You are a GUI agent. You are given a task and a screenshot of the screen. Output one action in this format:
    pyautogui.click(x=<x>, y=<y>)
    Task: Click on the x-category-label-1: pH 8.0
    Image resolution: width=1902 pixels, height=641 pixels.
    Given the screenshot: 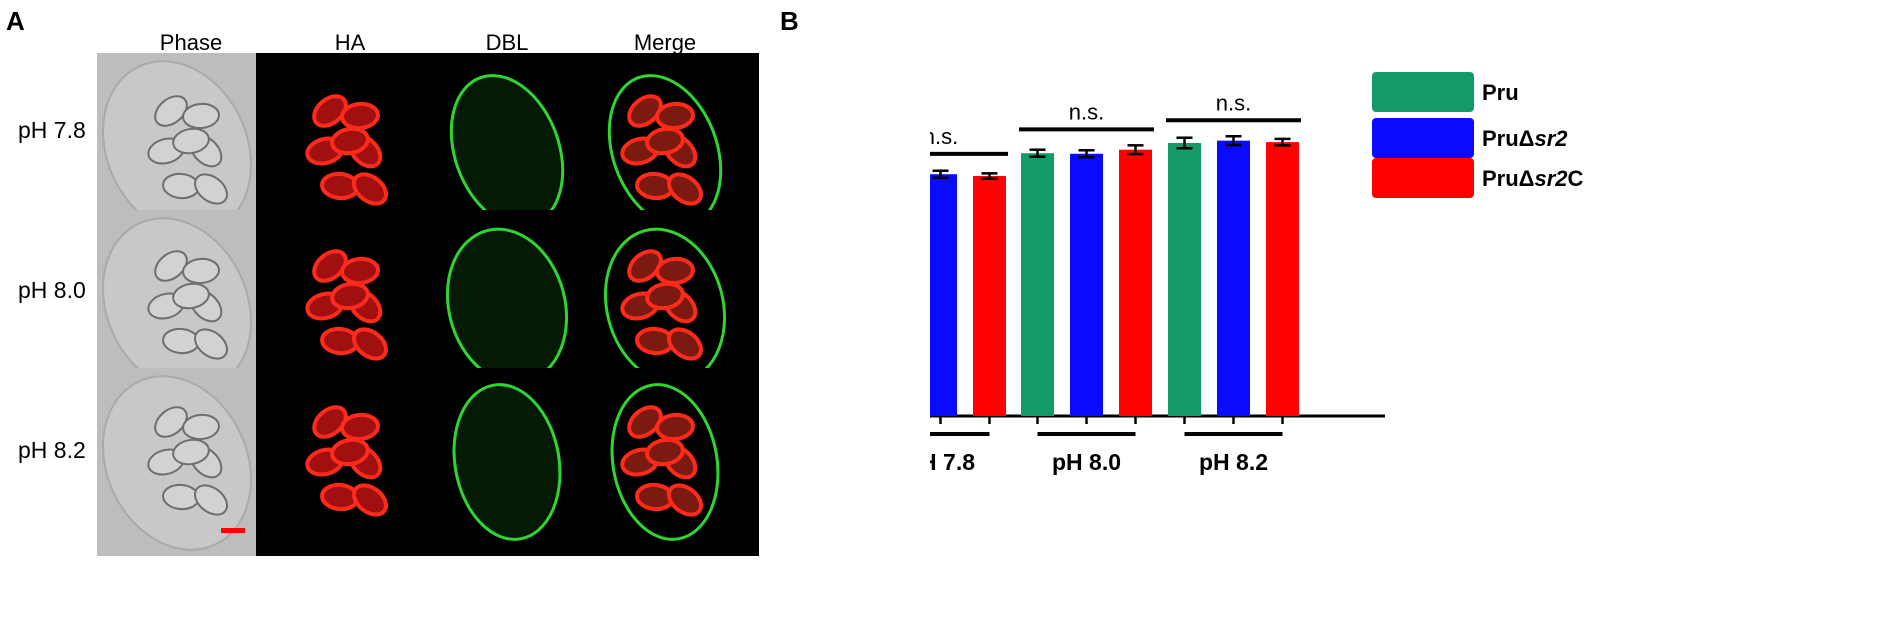 What is the action you would take?
    pyautogui.click(x=1086, y=462)
    